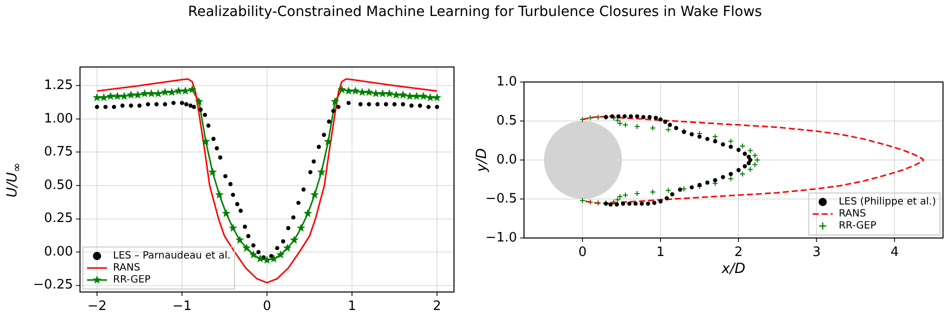 The image size is (950, 316). I want to click on y-tick-label: −0.25, so click(53, 285).